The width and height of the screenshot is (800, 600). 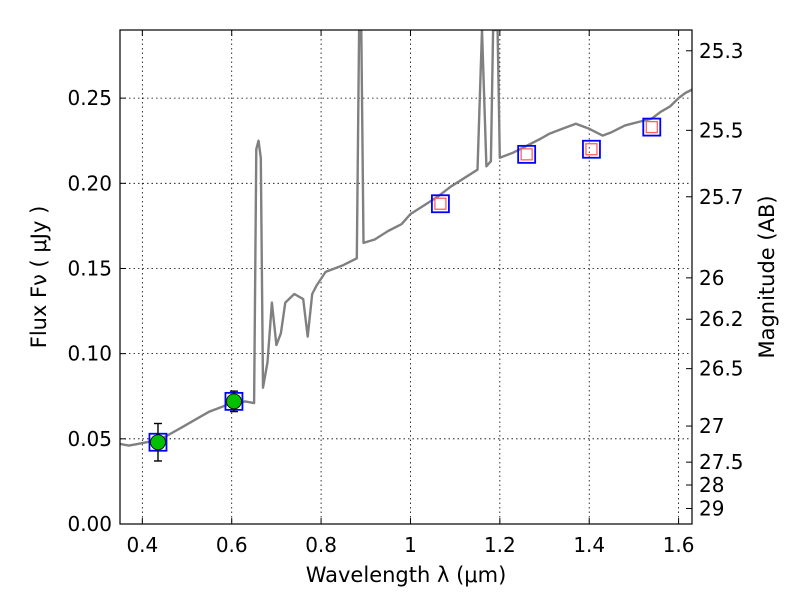 What do you see at coordinates (500, 545) in the screenshot?
I see `x-tick-label: 1.2` at bounding box center [500, 545].